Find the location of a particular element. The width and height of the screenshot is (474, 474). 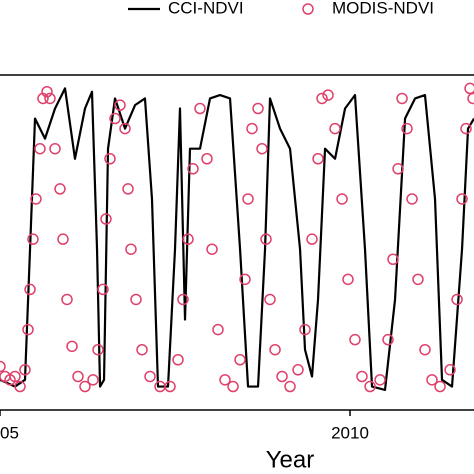

legend-label: MODIS-NDVI is located at coordinates (383, 8).